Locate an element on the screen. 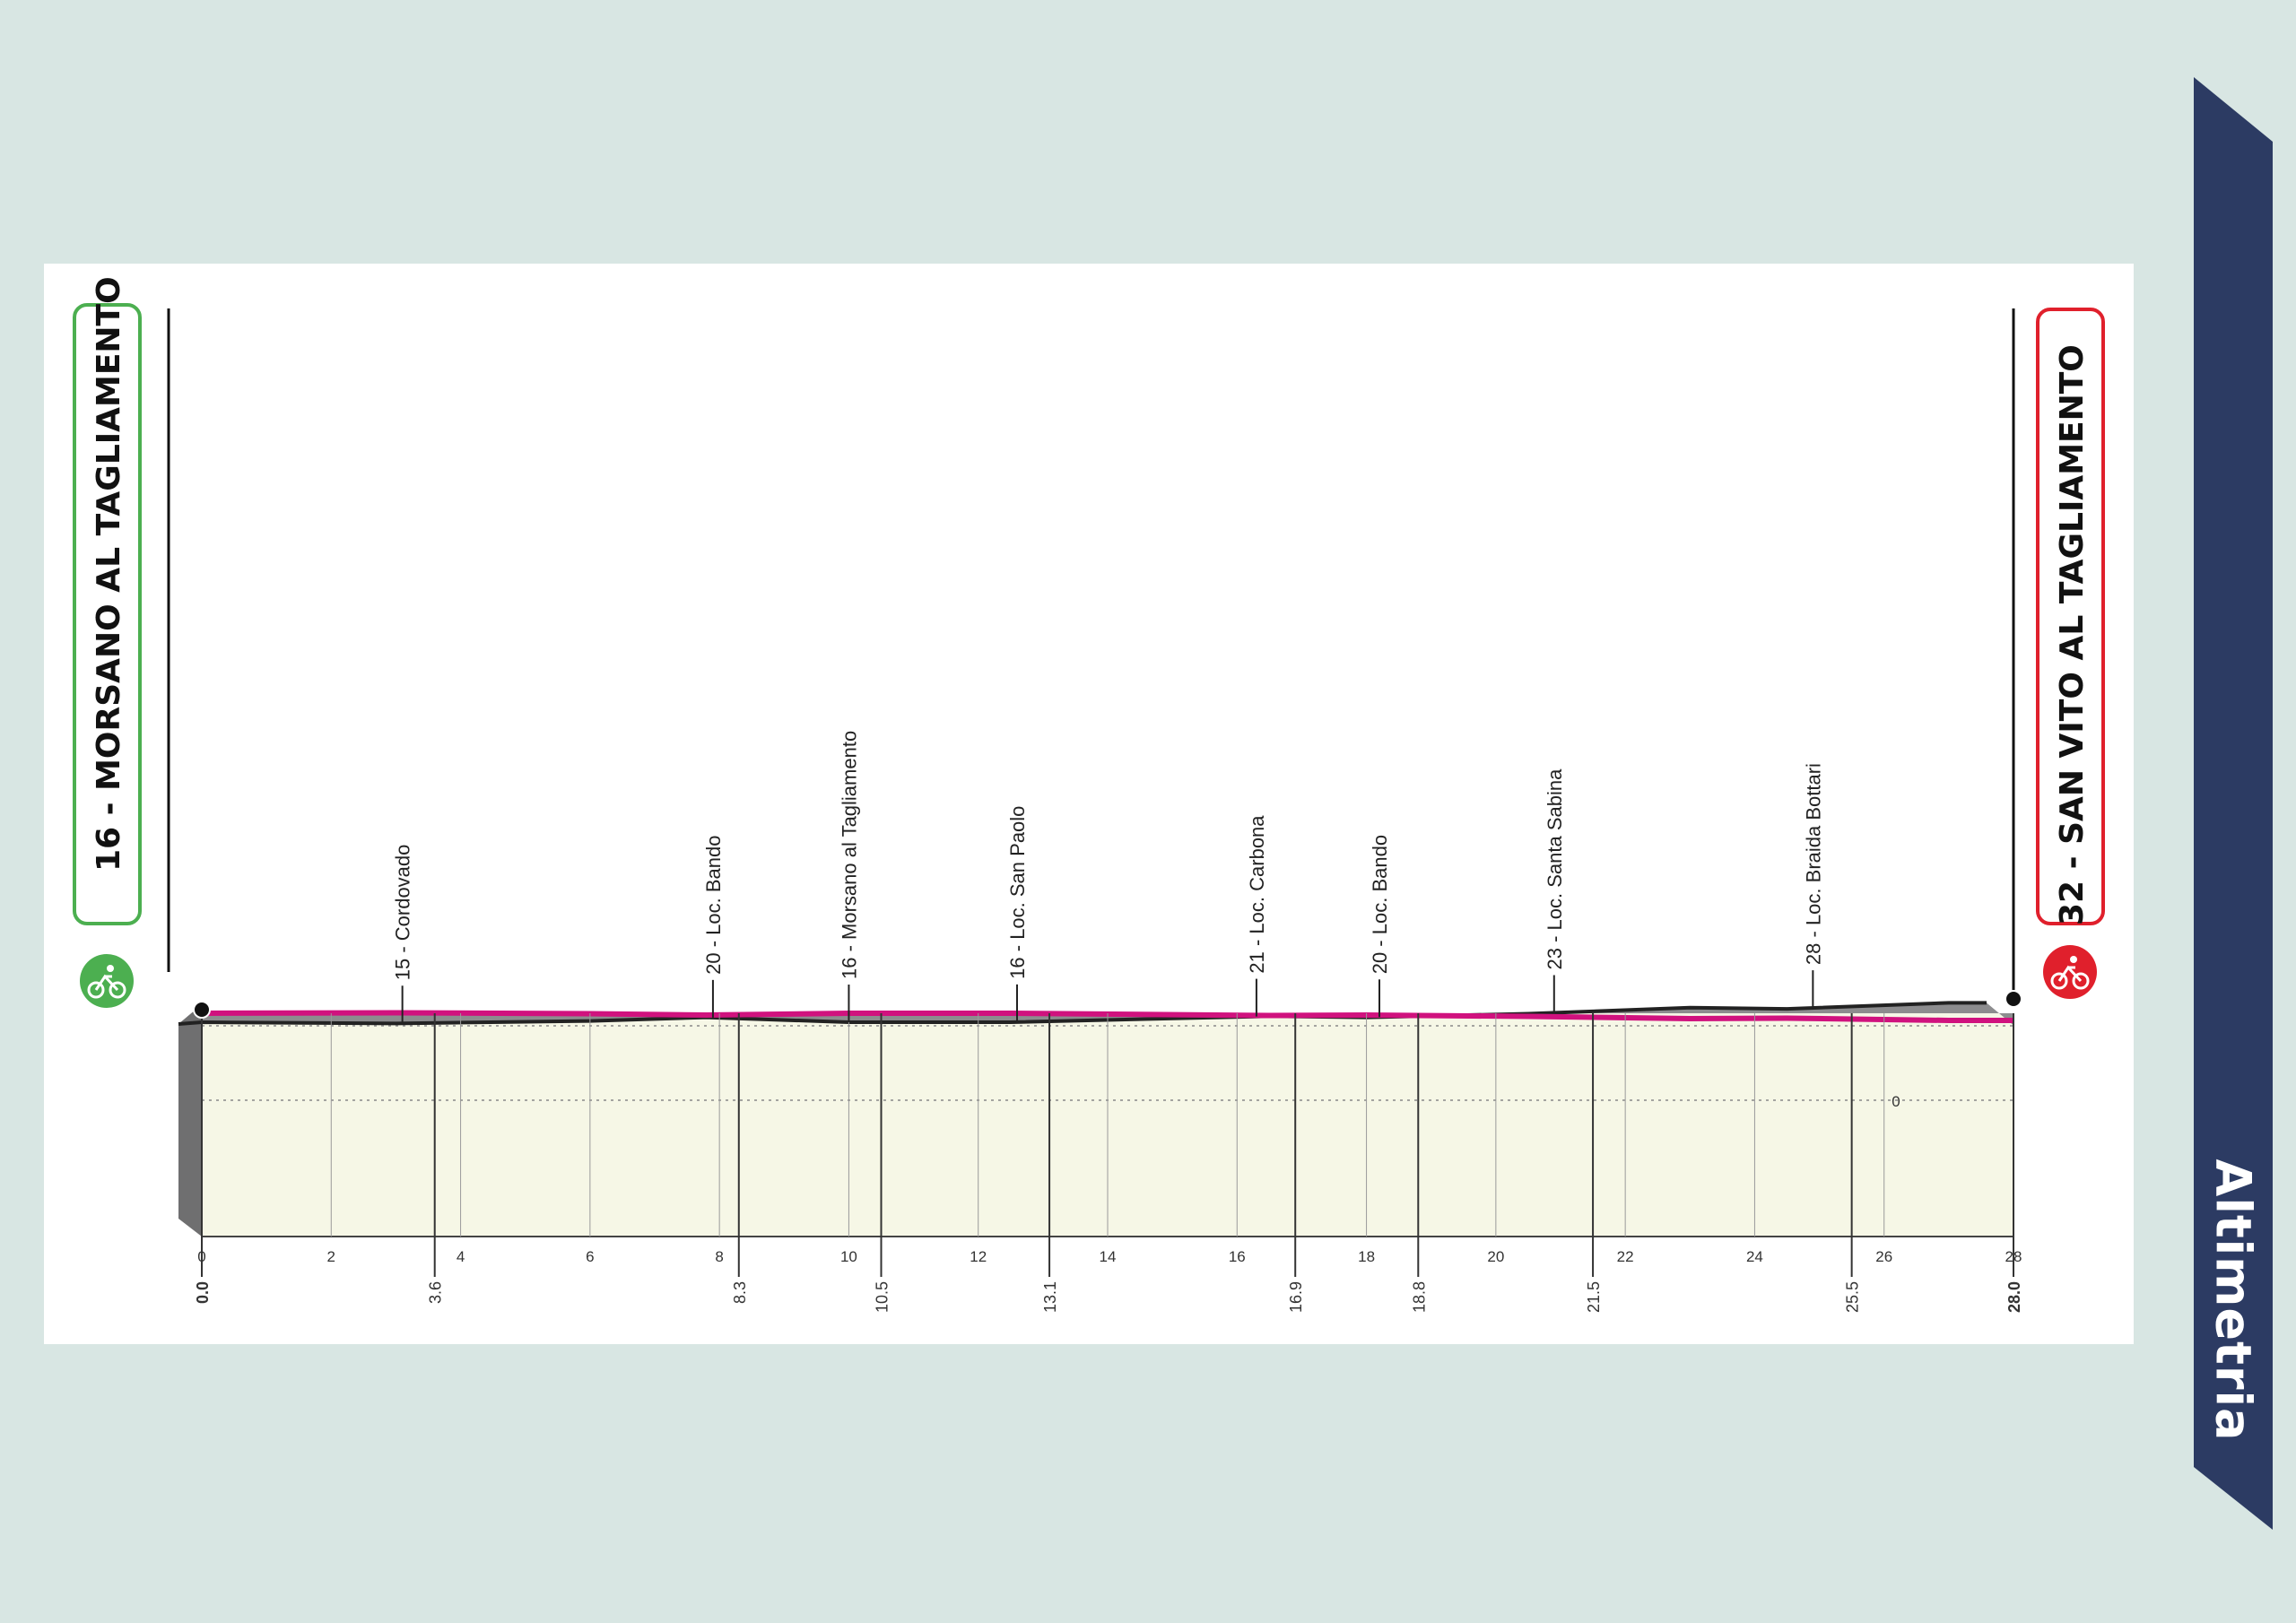 The width and height of the screenshot is (2296, 1623). start-banner: 16 - MORSANO AL TAGLIAMENTO is located at coordinates (107, 642).